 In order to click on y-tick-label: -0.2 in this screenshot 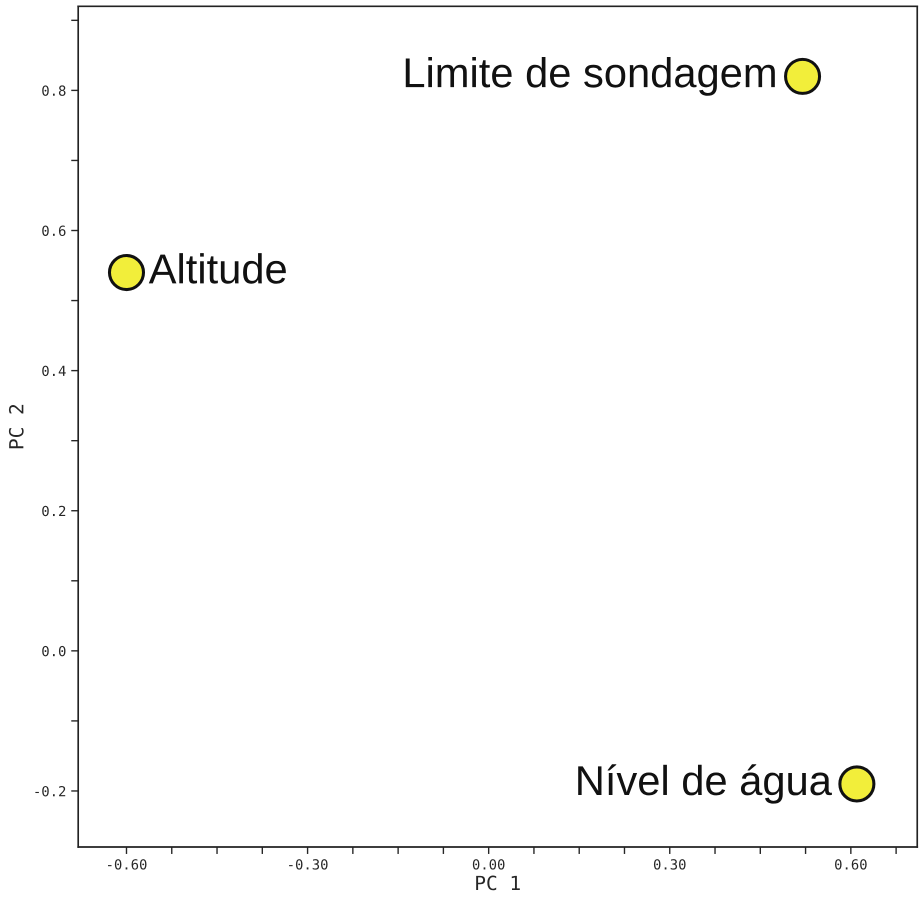, I will do `click(50, 791)`.